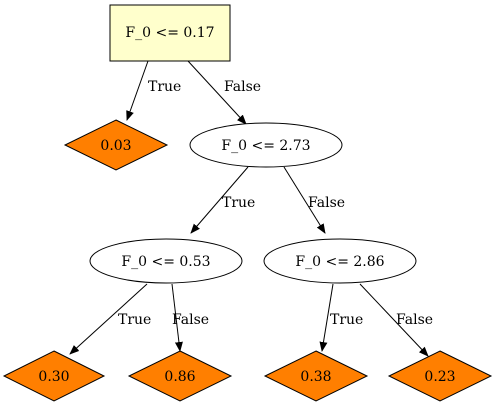 Image resolution: width=495 pixels, height=407 pixels. I want to click on node-leaf-3: 0.86, so click(180, 376).